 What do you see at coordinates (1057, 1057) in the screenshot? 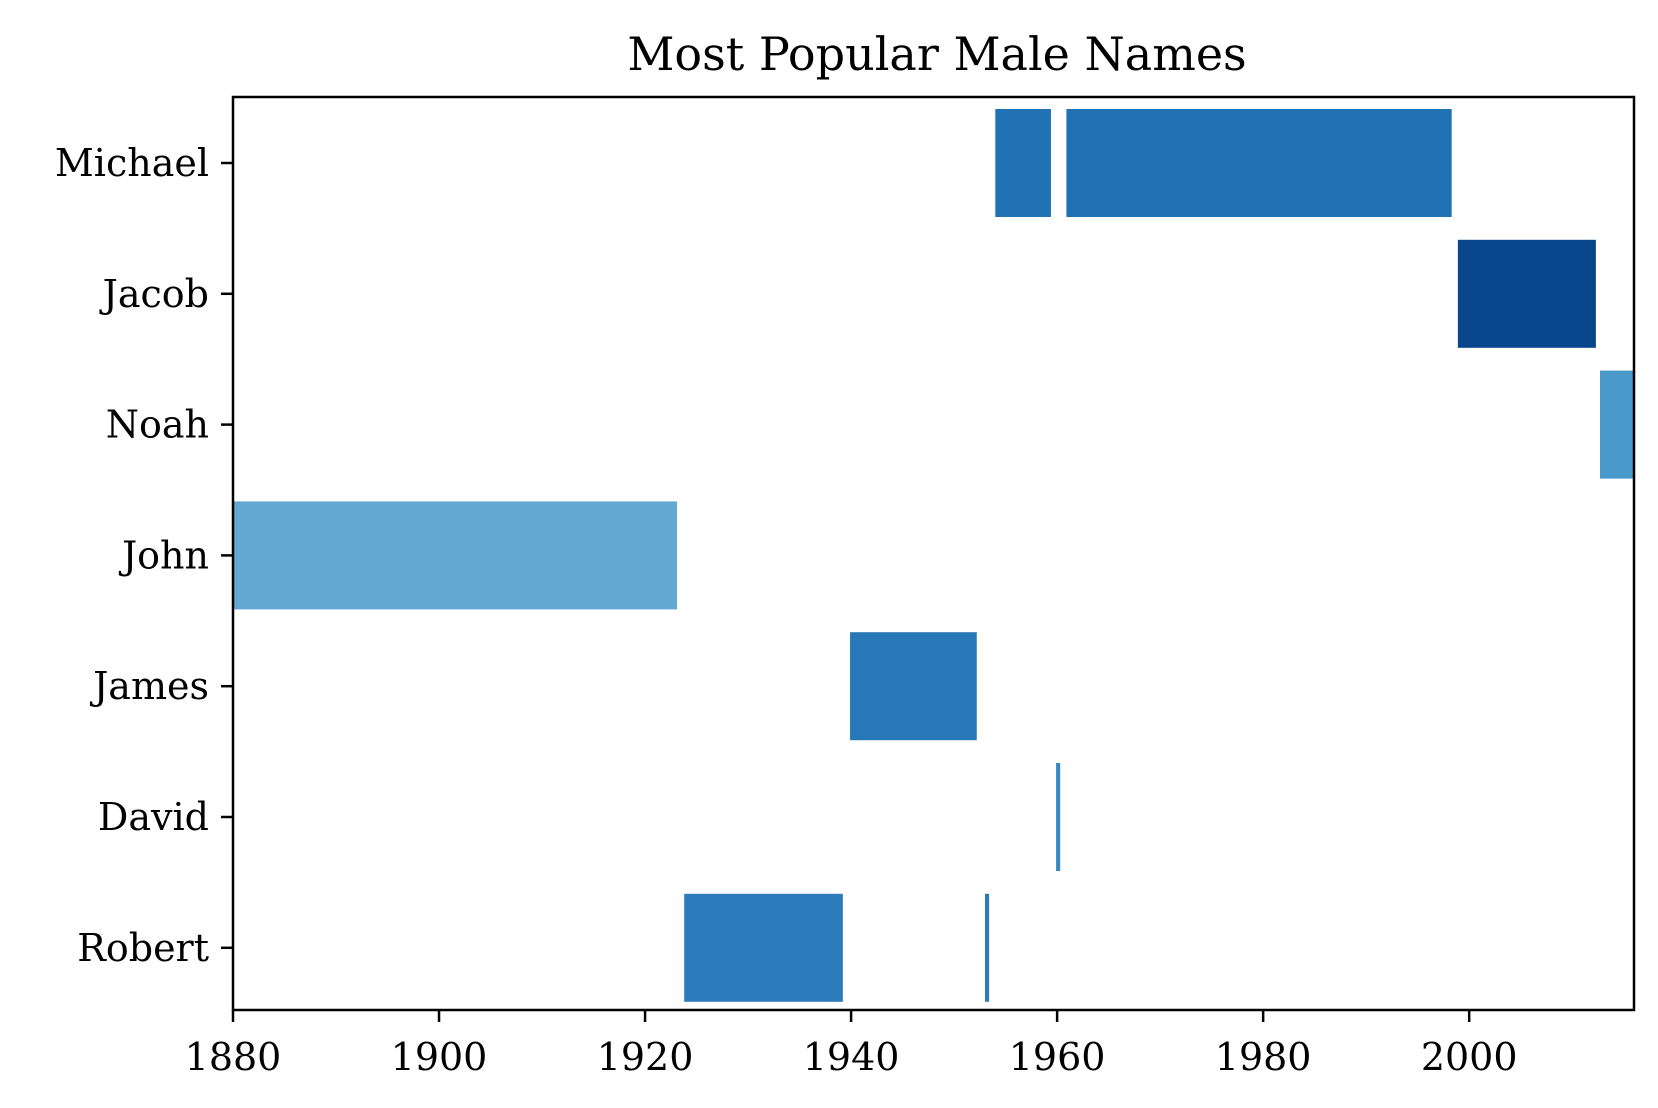
I see `x-tick-label-1960: 1960` at bounding box center [1057, 1057].